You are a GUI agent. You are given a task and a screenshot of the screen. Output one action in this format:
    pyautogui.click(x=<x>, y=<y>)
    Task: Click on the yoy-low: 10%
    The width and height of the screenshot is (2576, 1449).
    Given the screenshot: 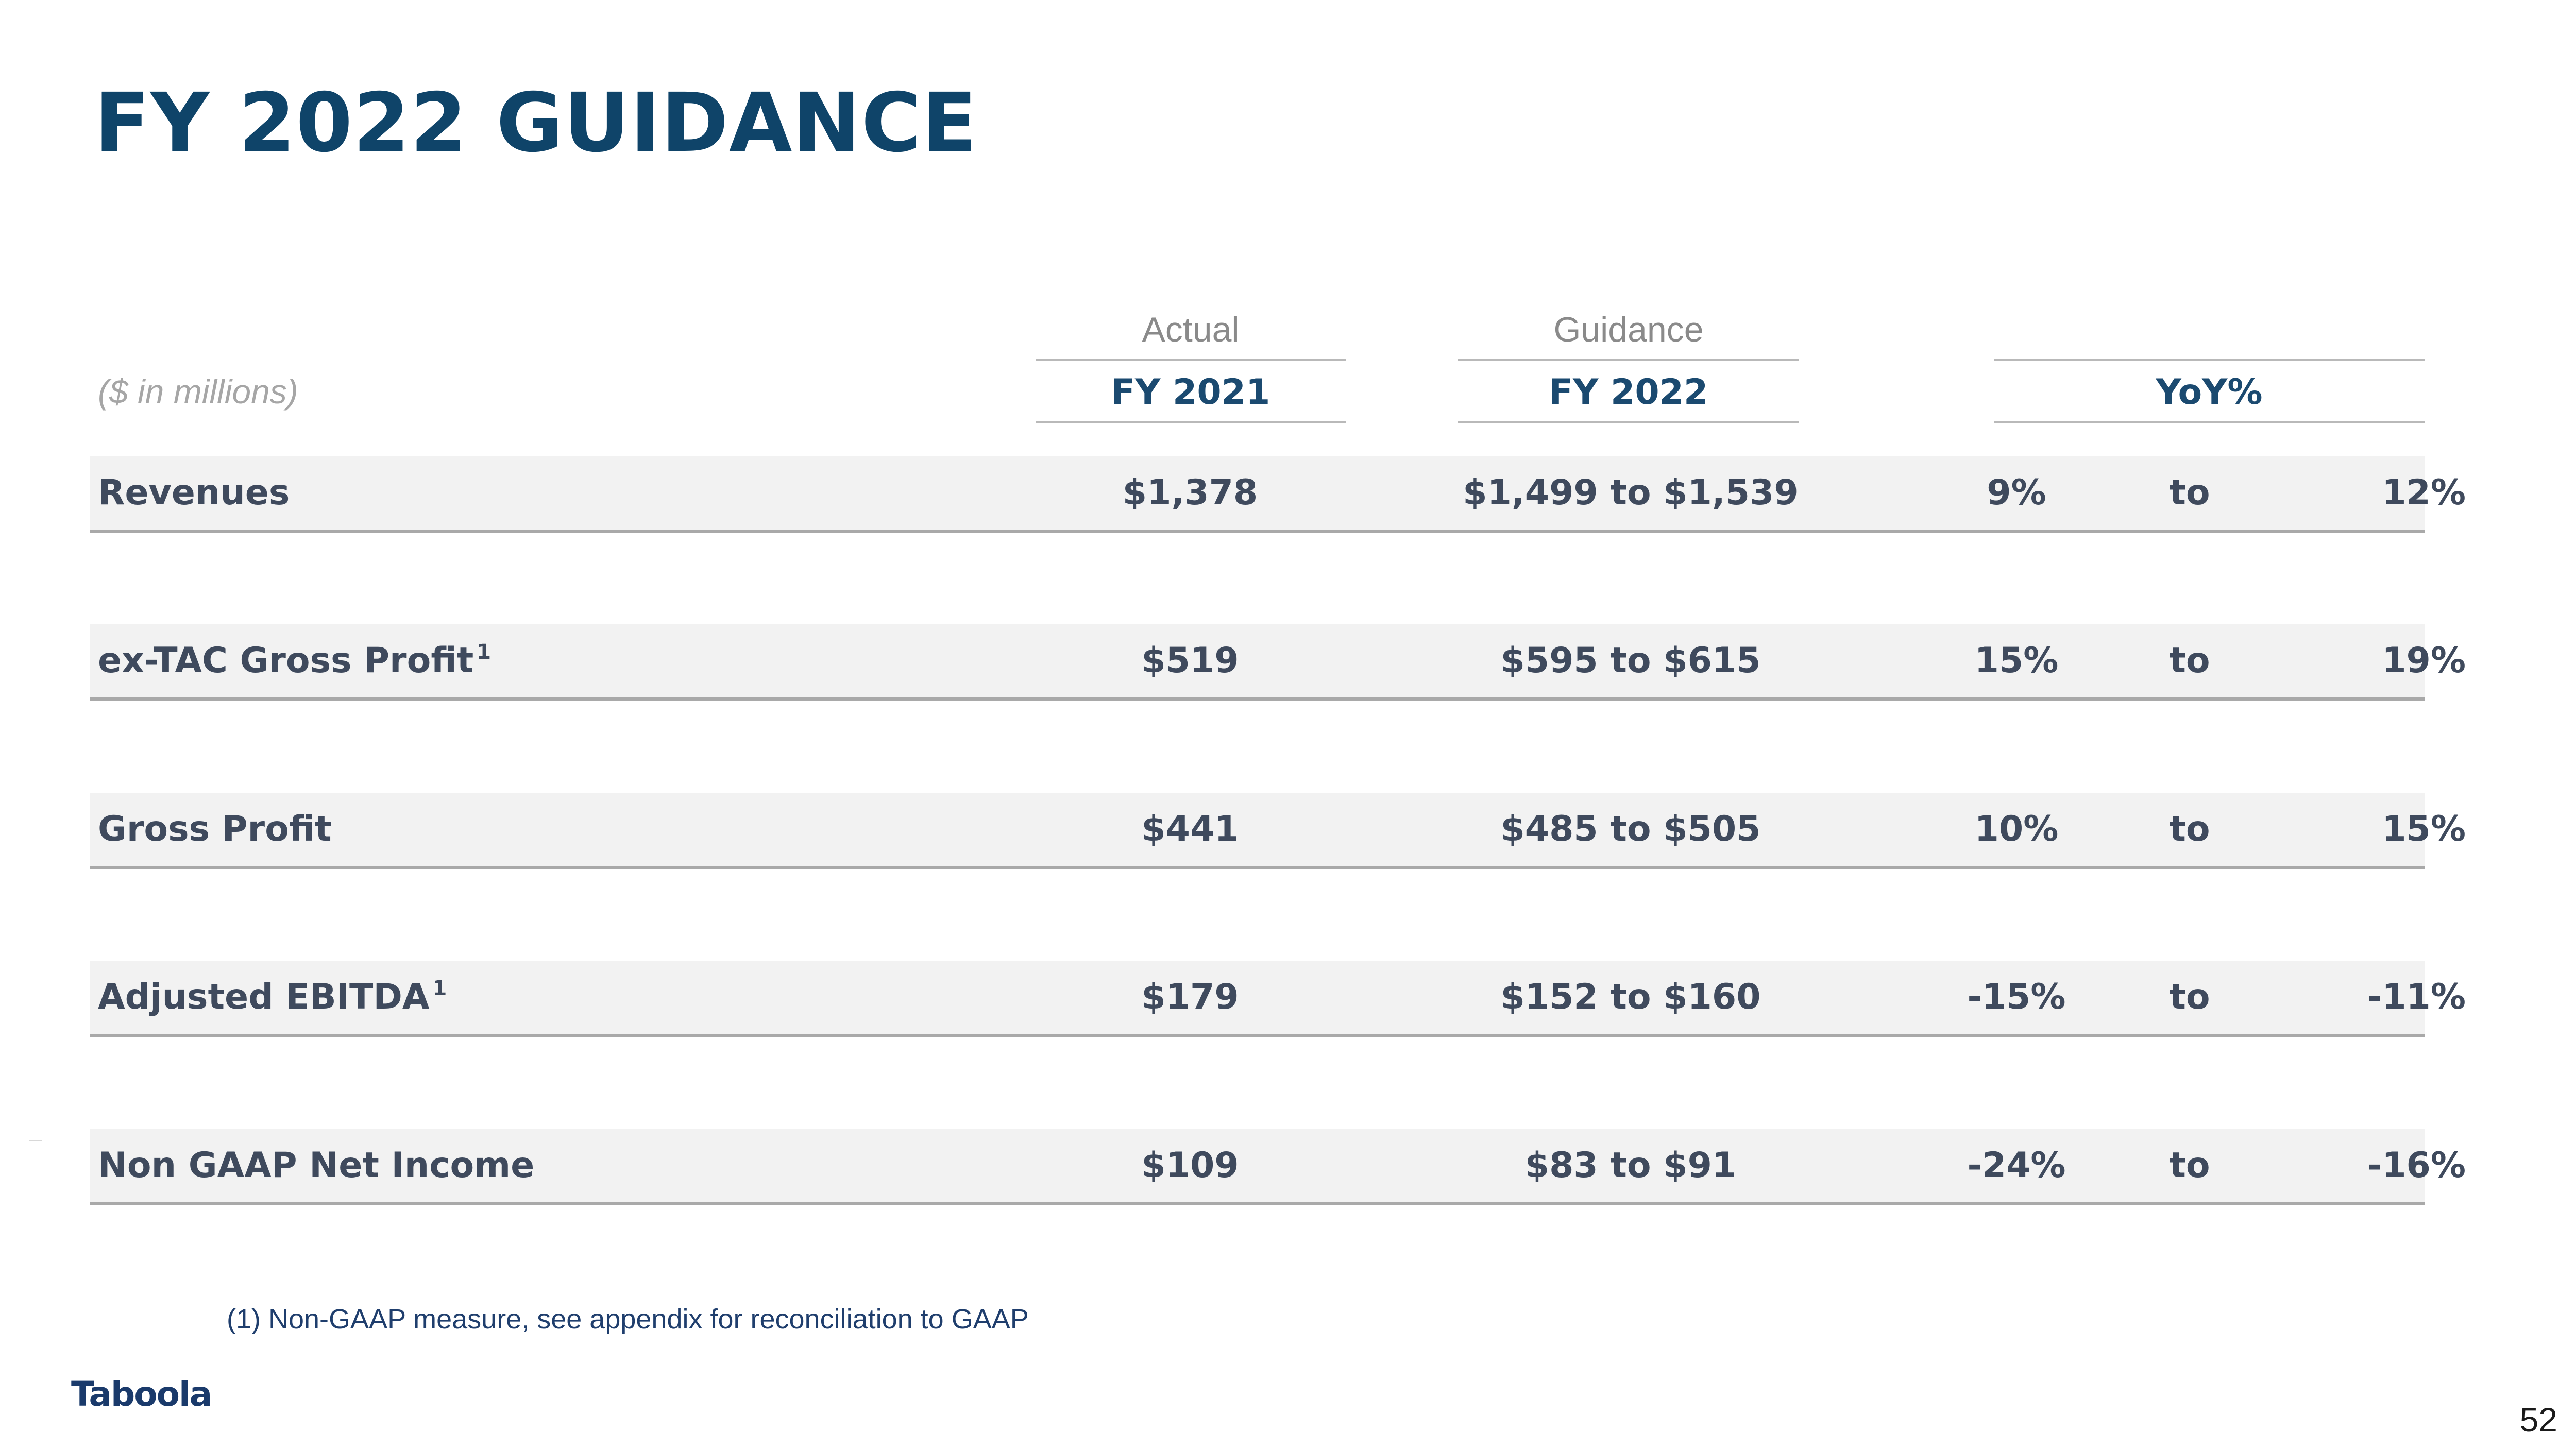 What is the action you would take?
    pyautogui.click(x=2016, y=829)
    